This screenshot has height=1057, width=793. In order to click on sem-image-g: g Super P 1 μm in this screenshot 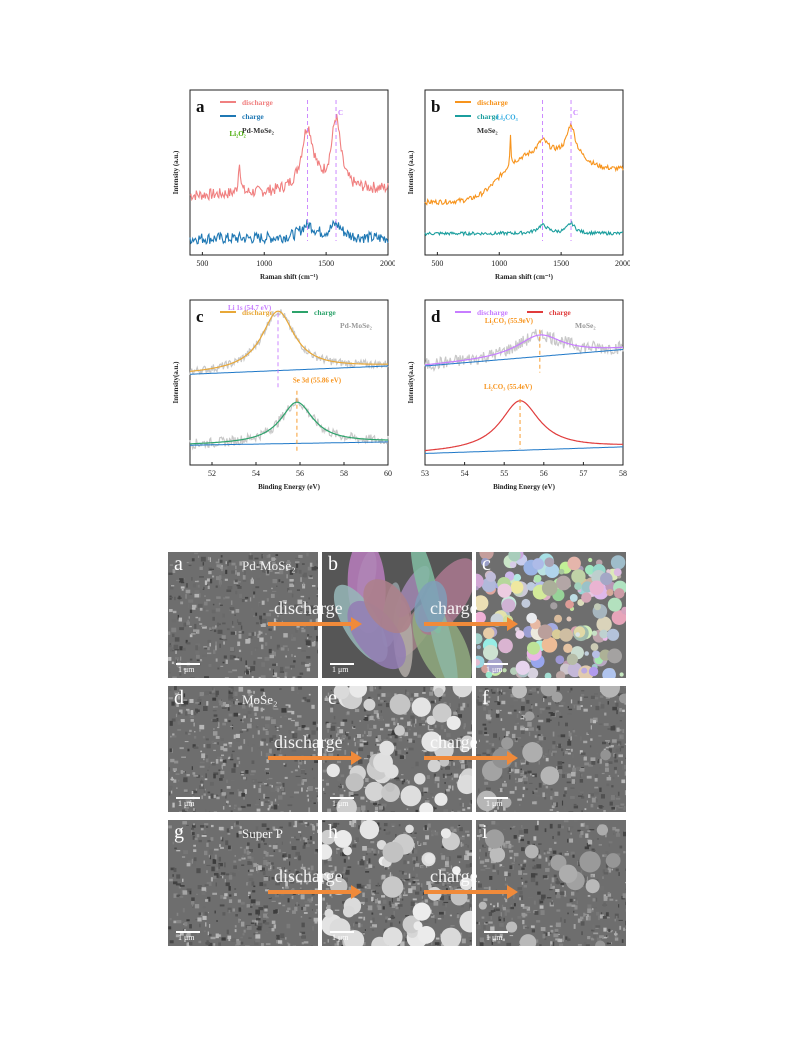, I will do `click(243, 883)`.